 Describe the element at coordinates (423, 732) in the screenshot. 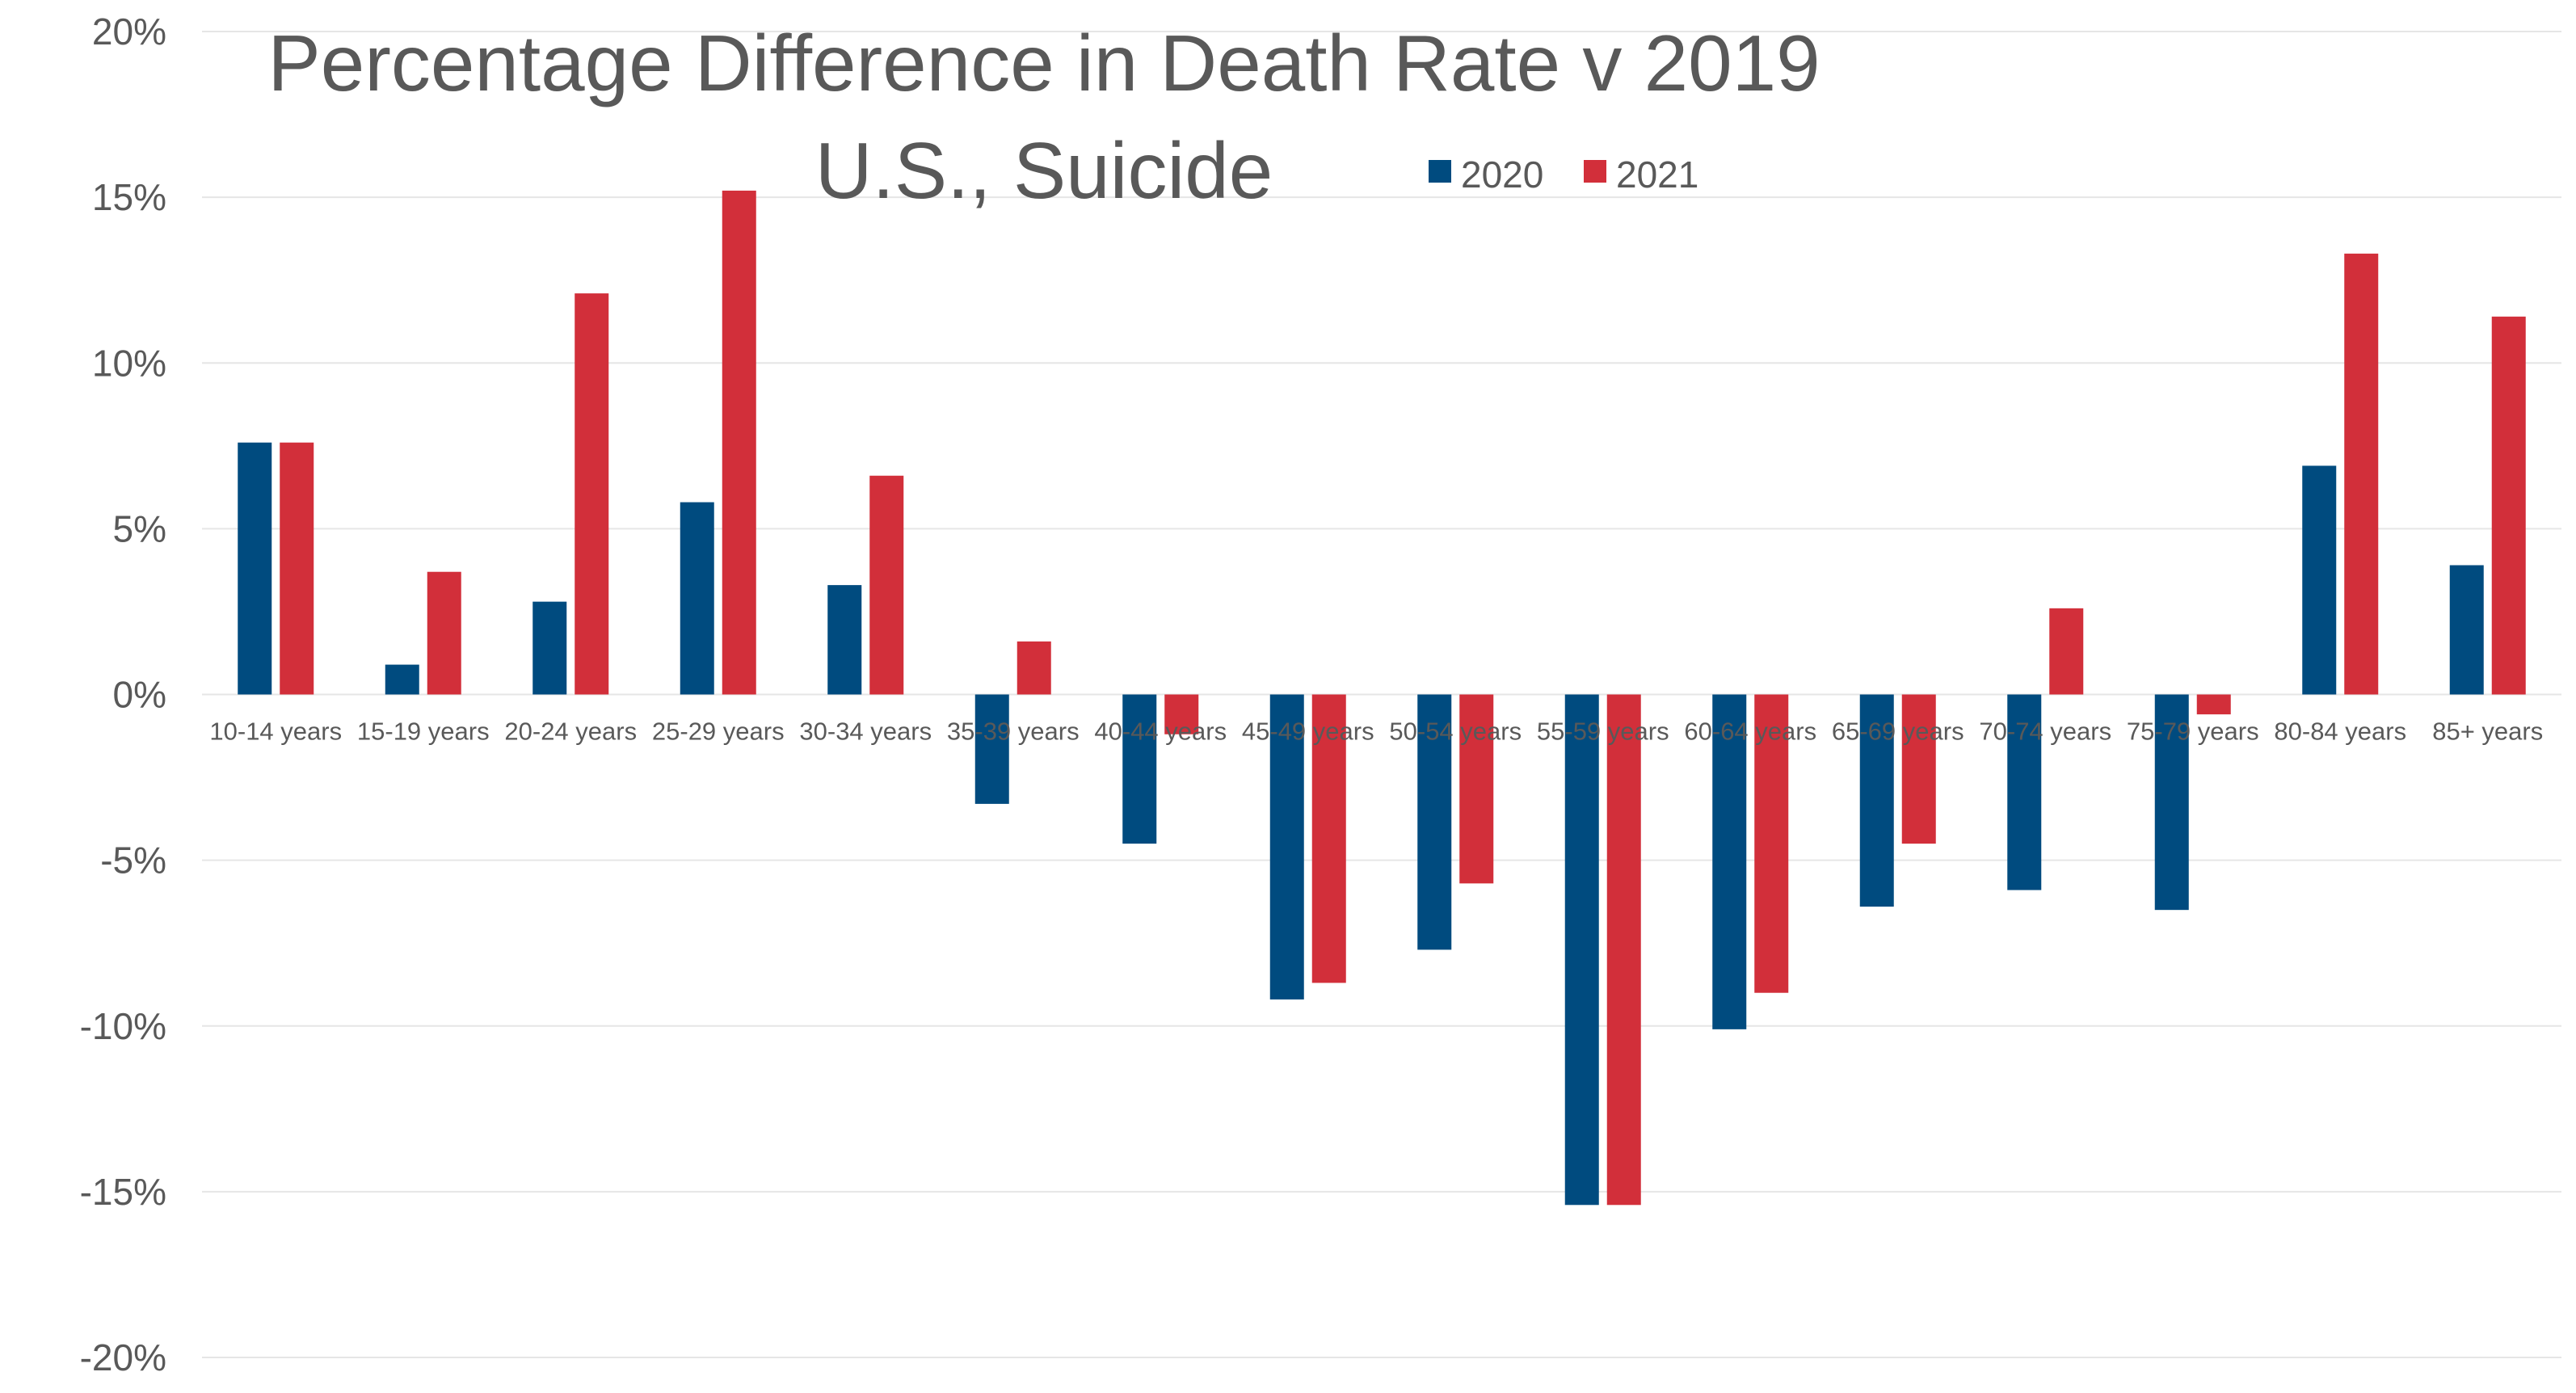

I see `x-tick-label: 15-19 years` at that location.